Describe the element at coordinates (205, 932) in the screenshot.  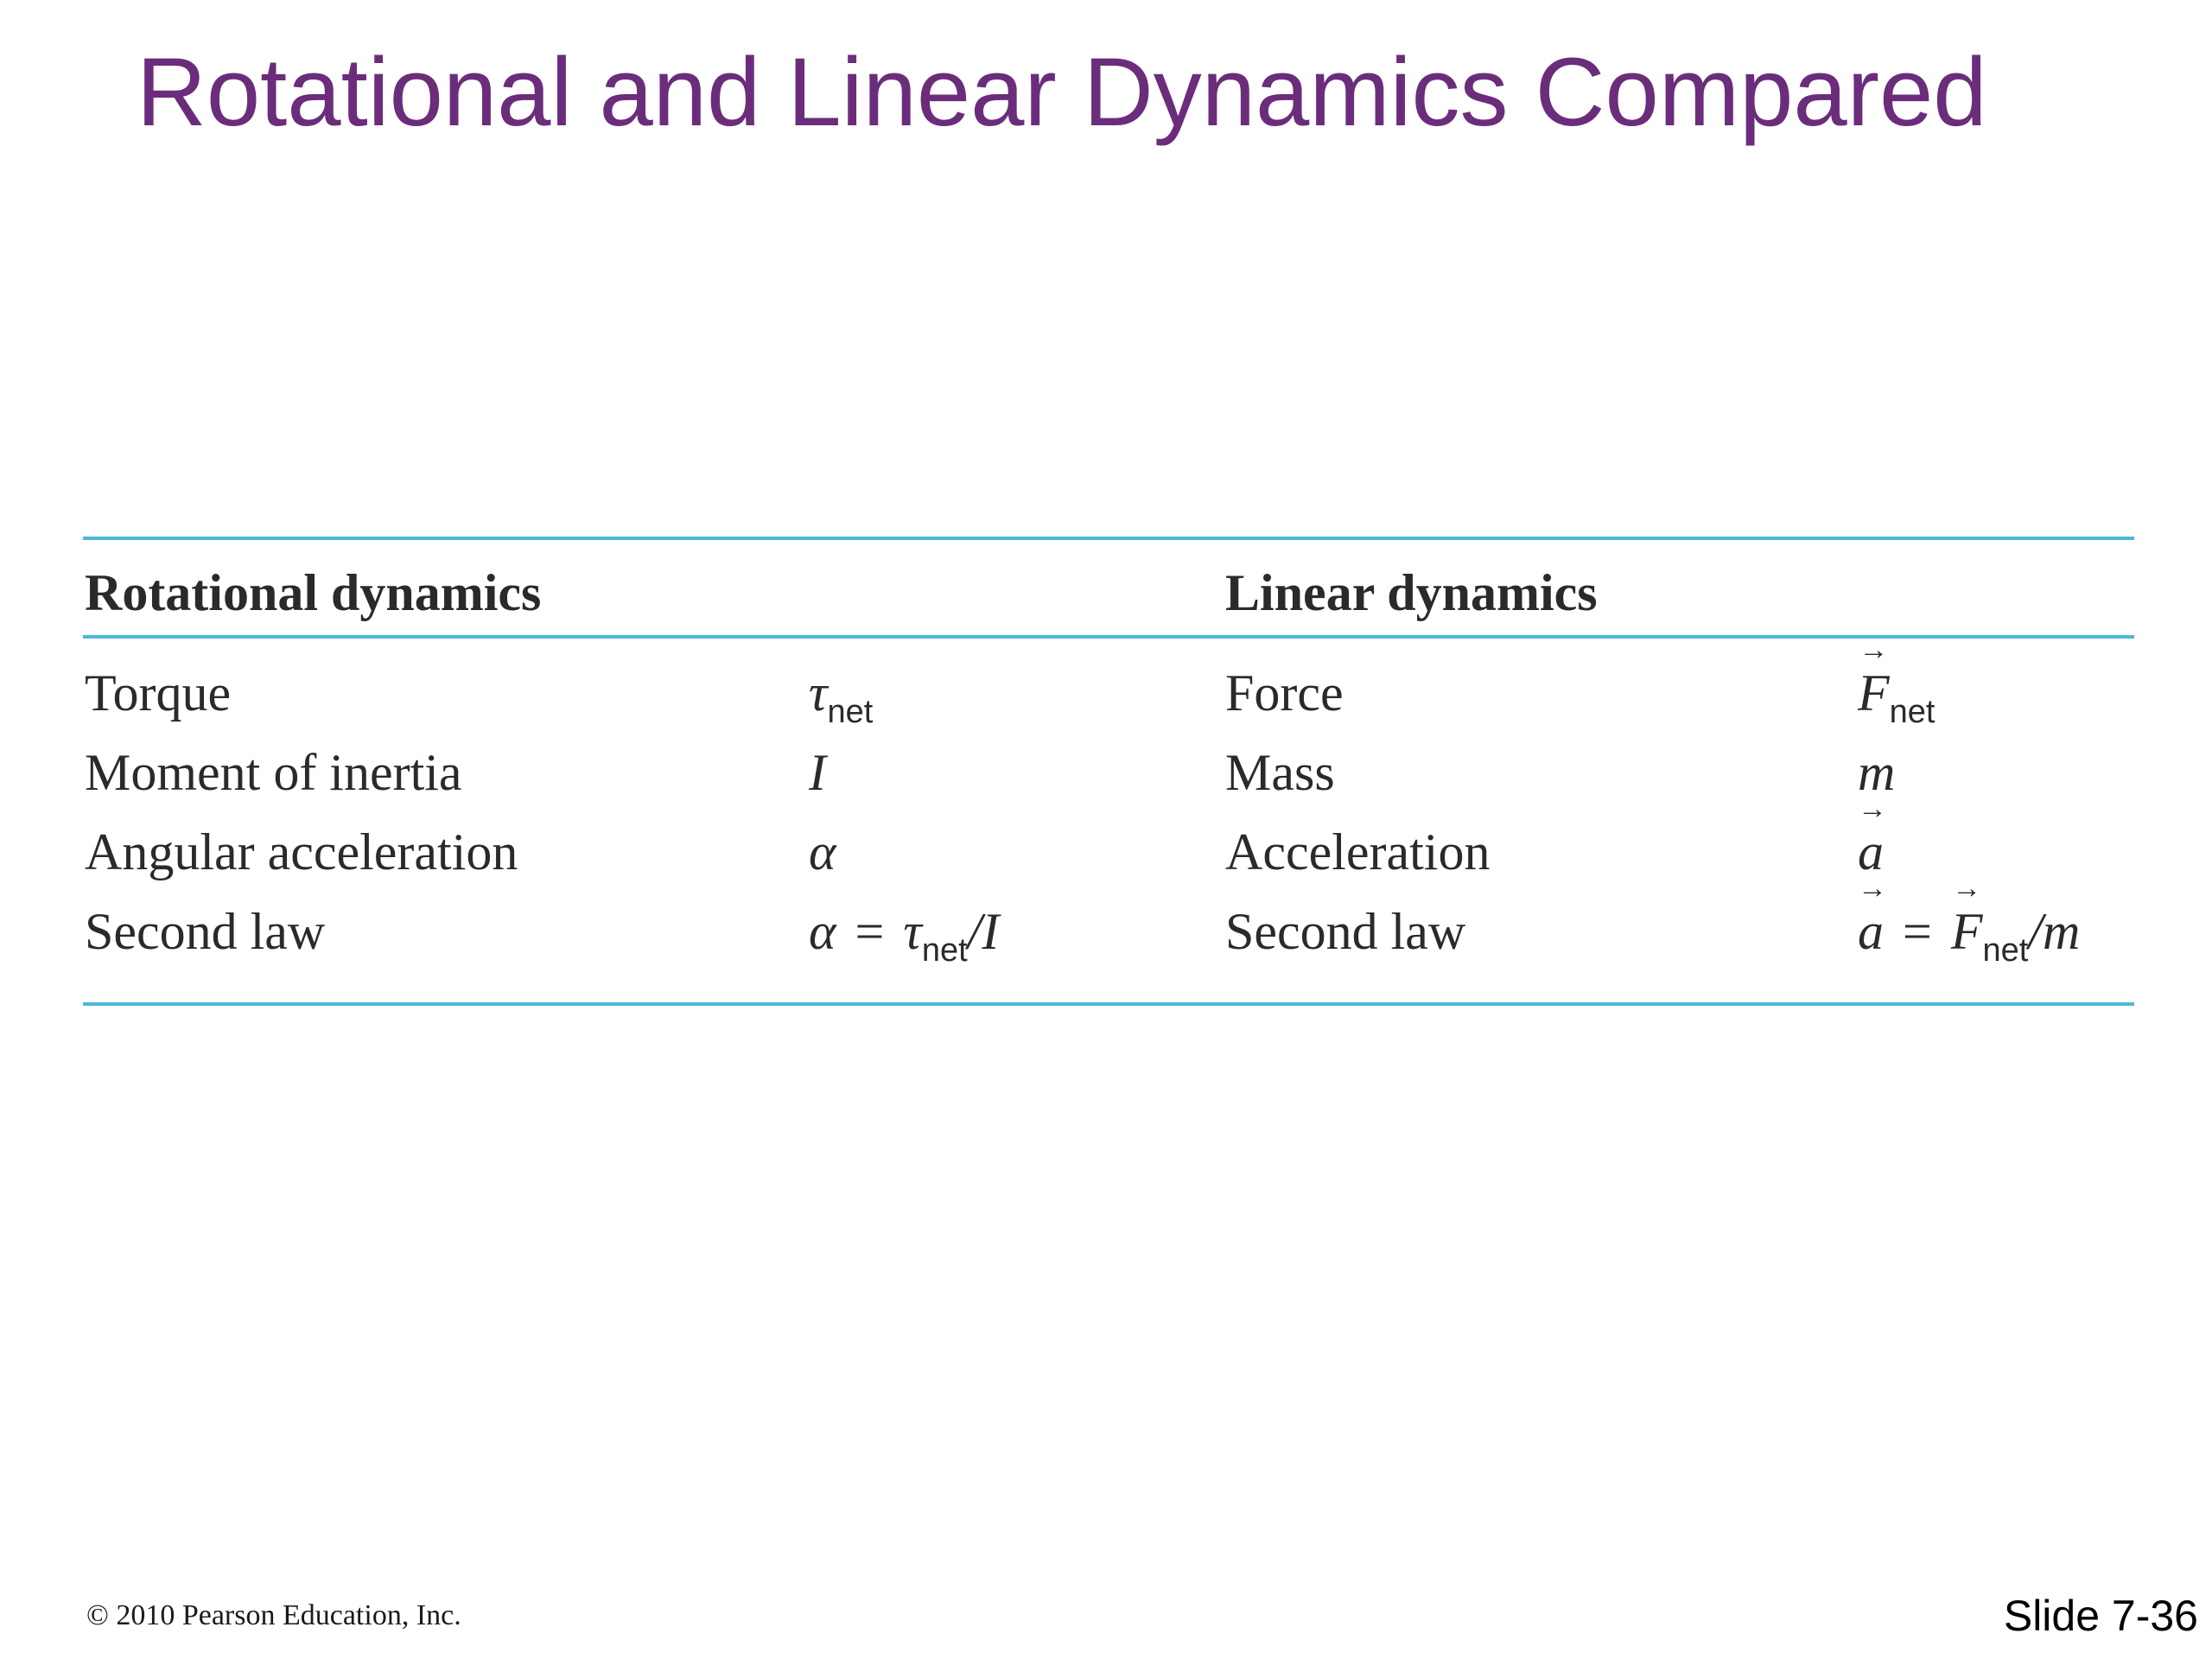
I see `table-cell-second-law-rotational: Second law` at that location.